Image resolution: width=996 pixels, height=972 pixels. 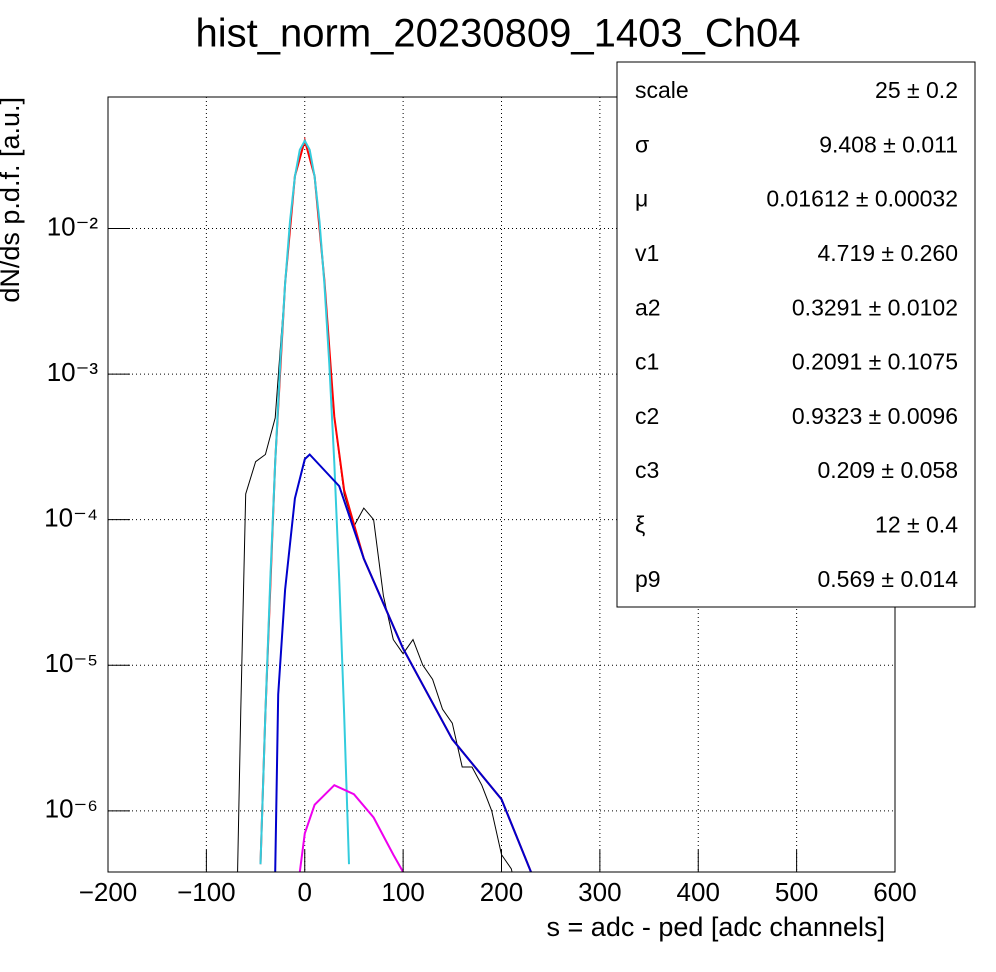 I want to click on stat-name: c3, so click(x=647, y=470).